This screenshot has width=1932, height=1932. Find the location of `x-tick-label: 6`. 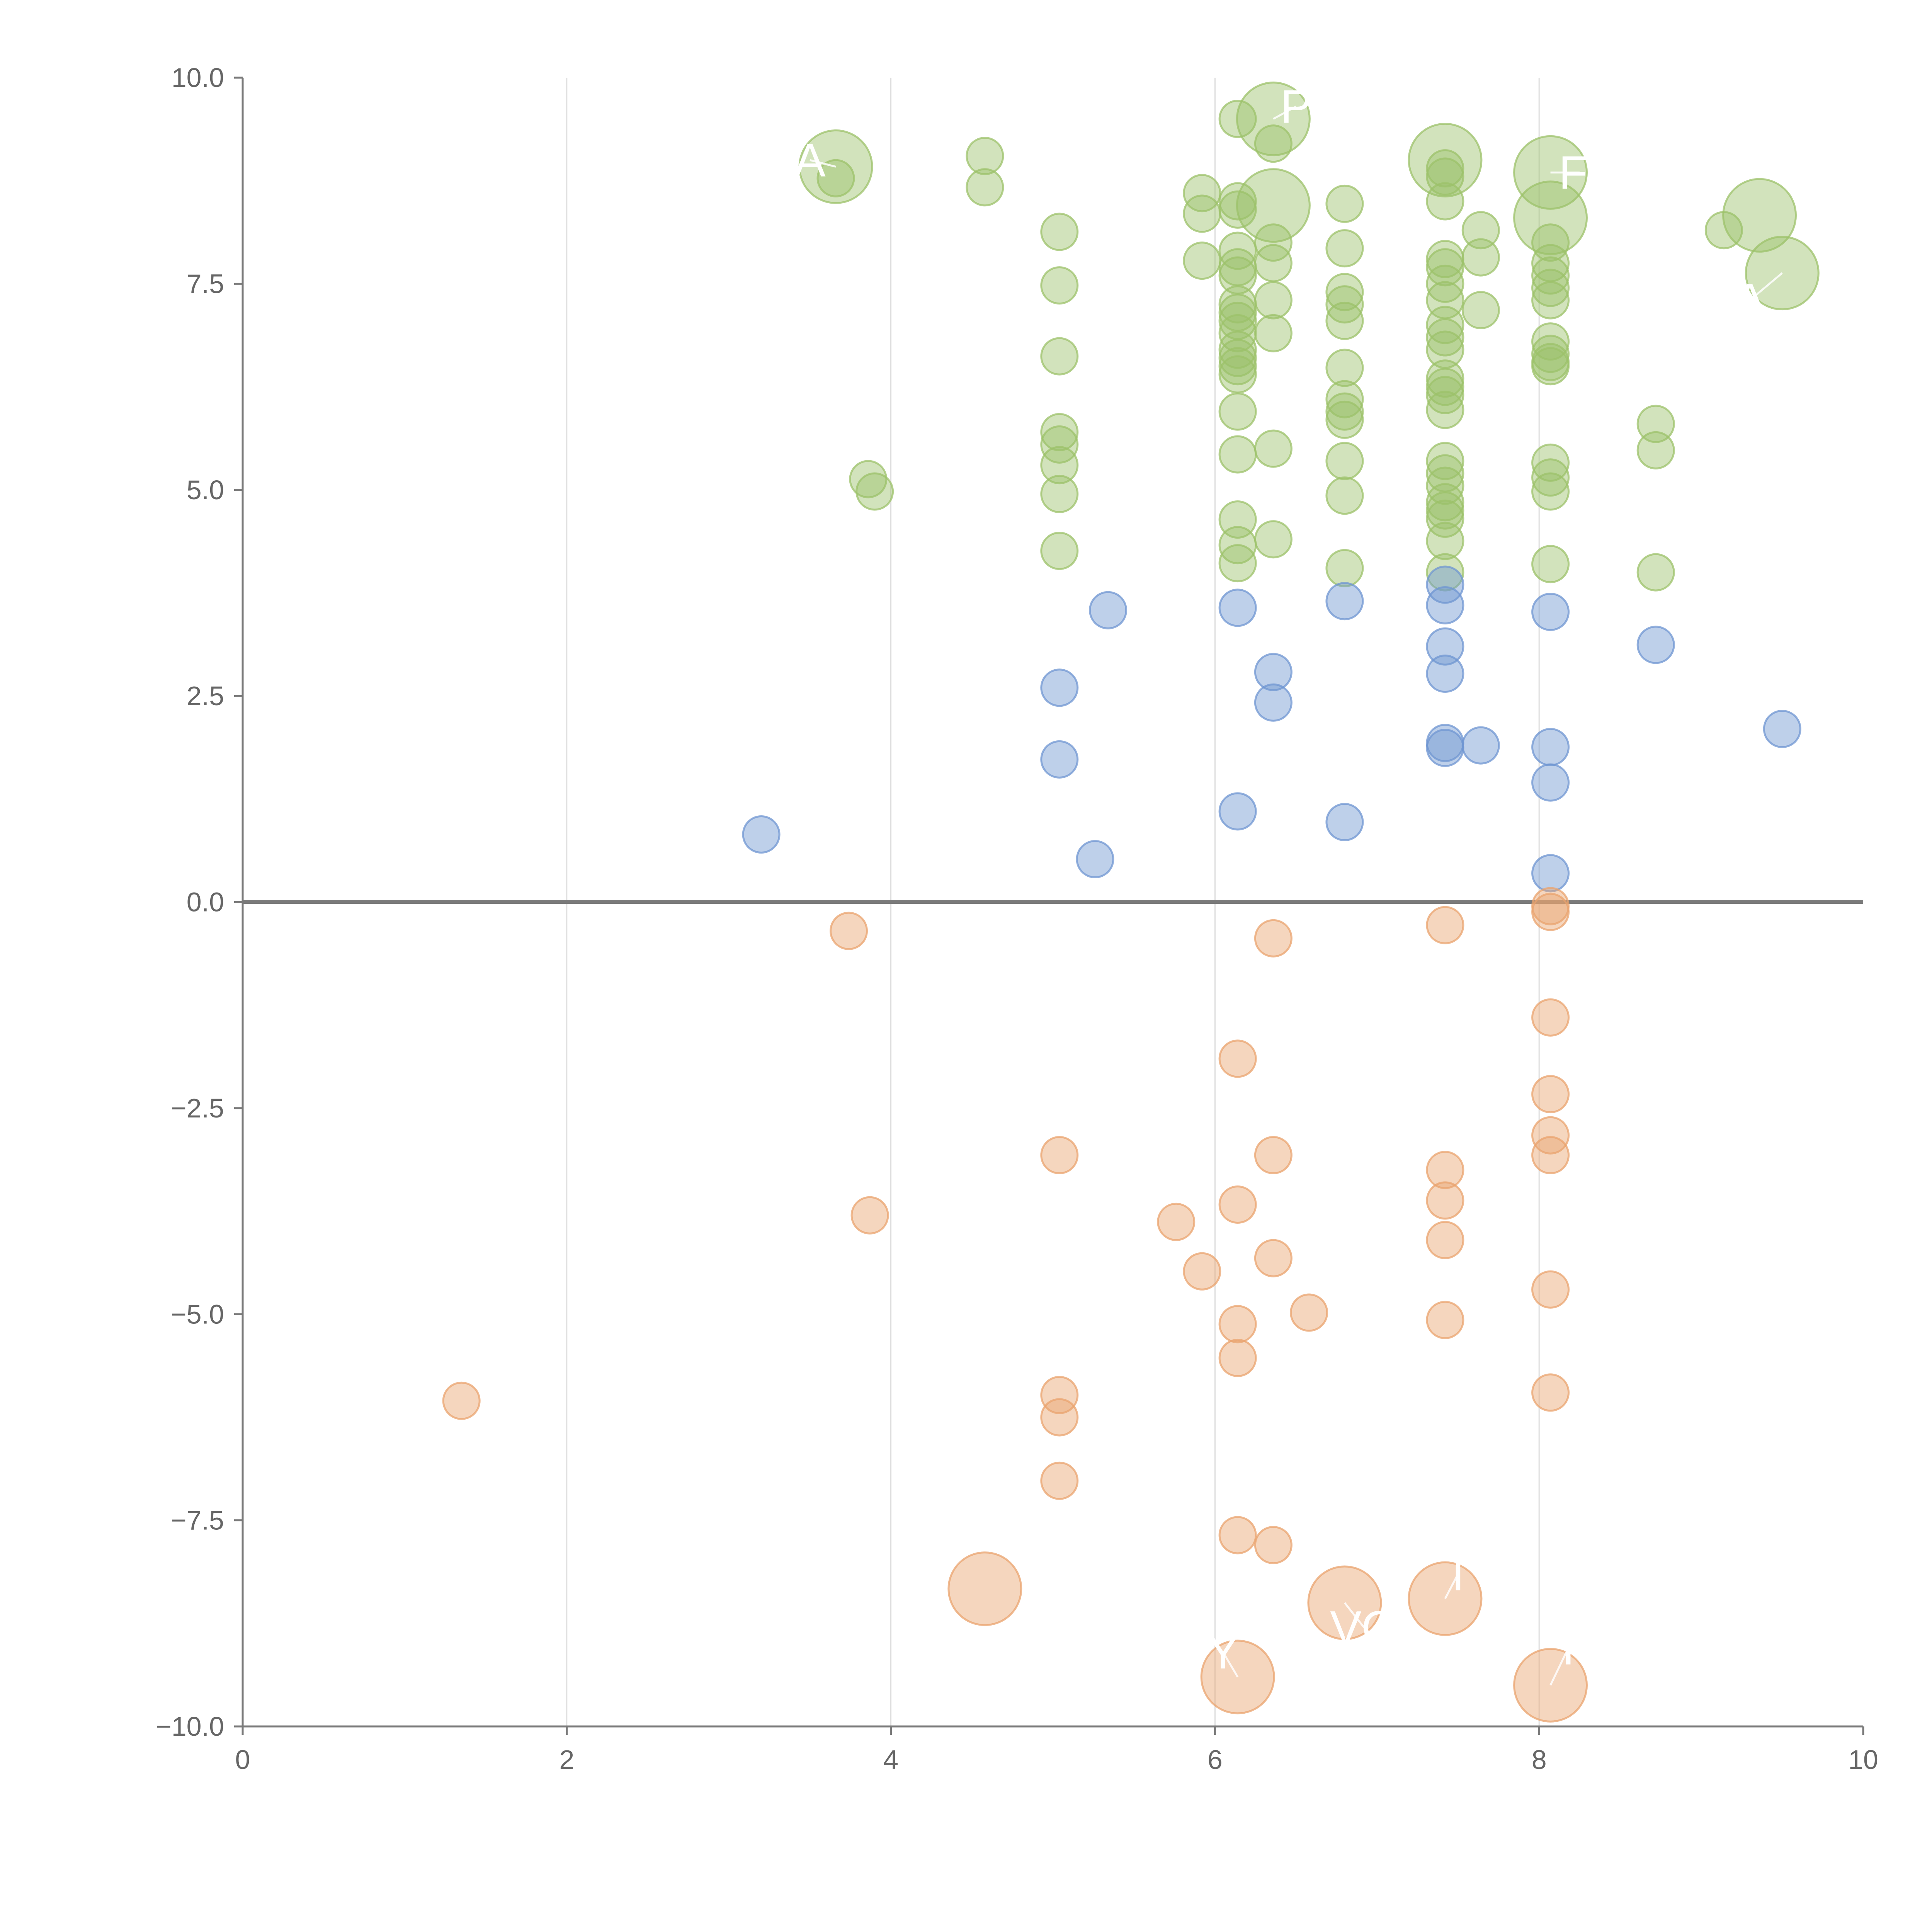

x-tick-label: 6 is located at coordinates (1215, 1760).